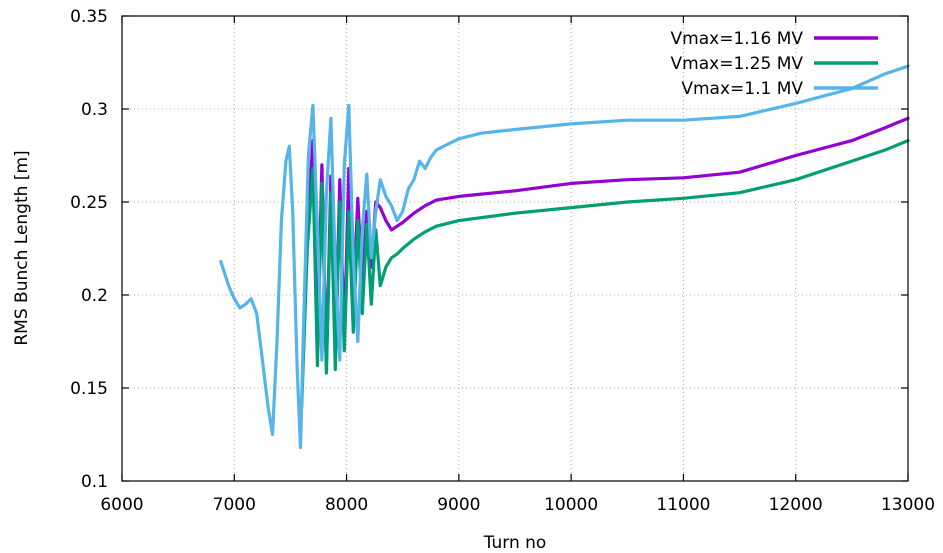 Image resolution: width=943 pixels, height=553 pixels. Describe the element at coordinates (737, 39) in the screenshot. I see `legend-label: Vmax=1.16 MV` at that location.